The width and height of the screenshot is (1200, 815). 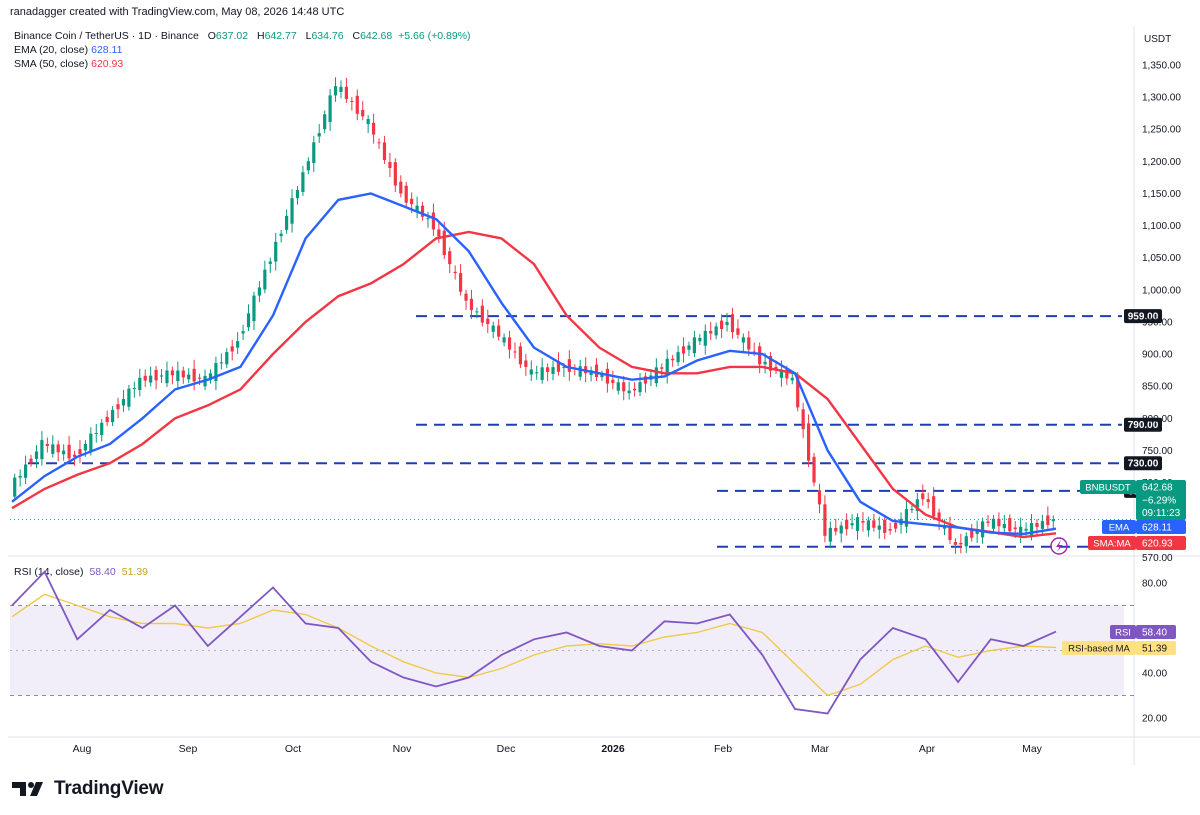 I want to click on open-value: 637.02, so click(x=232, y=36).